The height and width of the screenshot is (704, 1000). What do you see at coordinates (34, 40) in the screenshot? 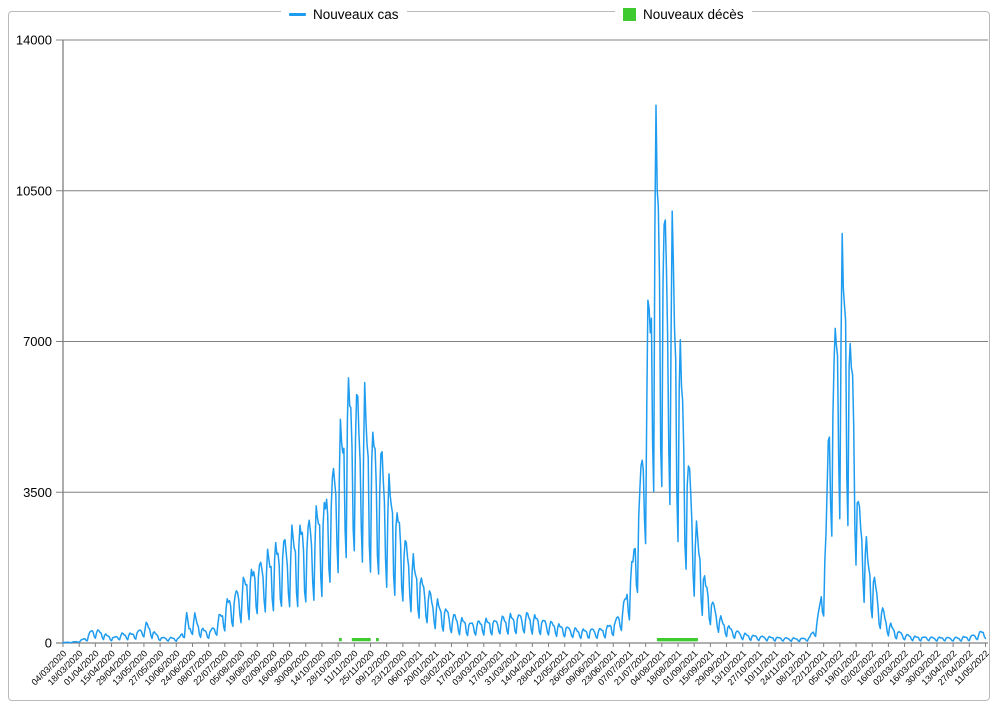
I see `svg-text: 14000` at bounding box center [34, 40].